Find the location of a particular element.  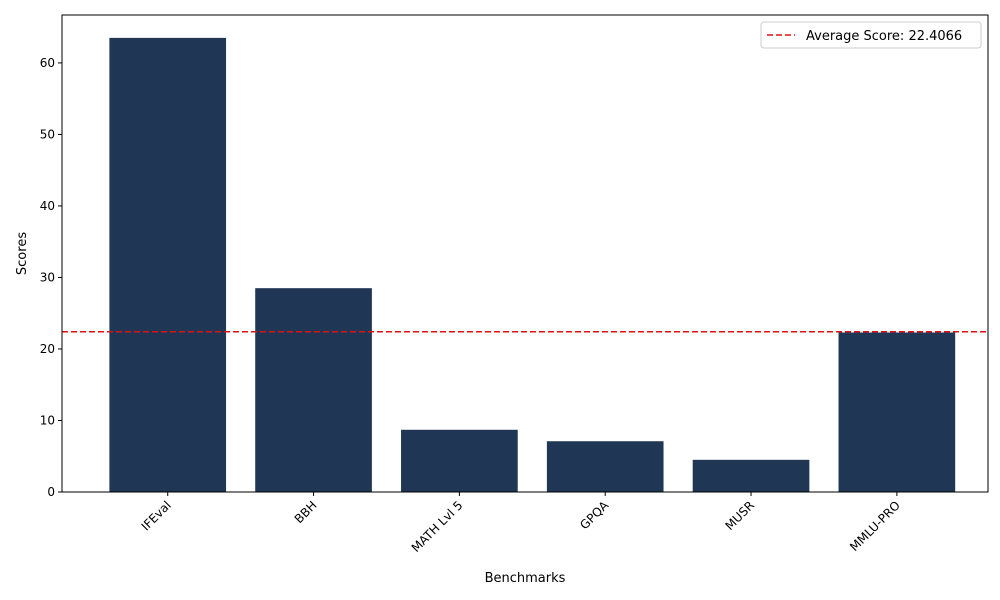

bar-mmlu-pro is located at coordinates (897, 412).